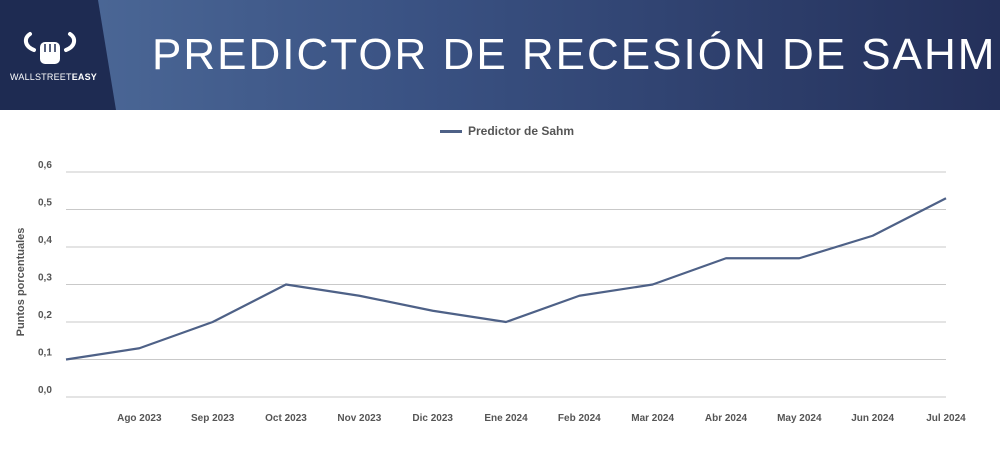 The width and height of the screenshot is (1000, 459). I want to click on chart-legend: Predictor de Sahm, so click(507, 131).